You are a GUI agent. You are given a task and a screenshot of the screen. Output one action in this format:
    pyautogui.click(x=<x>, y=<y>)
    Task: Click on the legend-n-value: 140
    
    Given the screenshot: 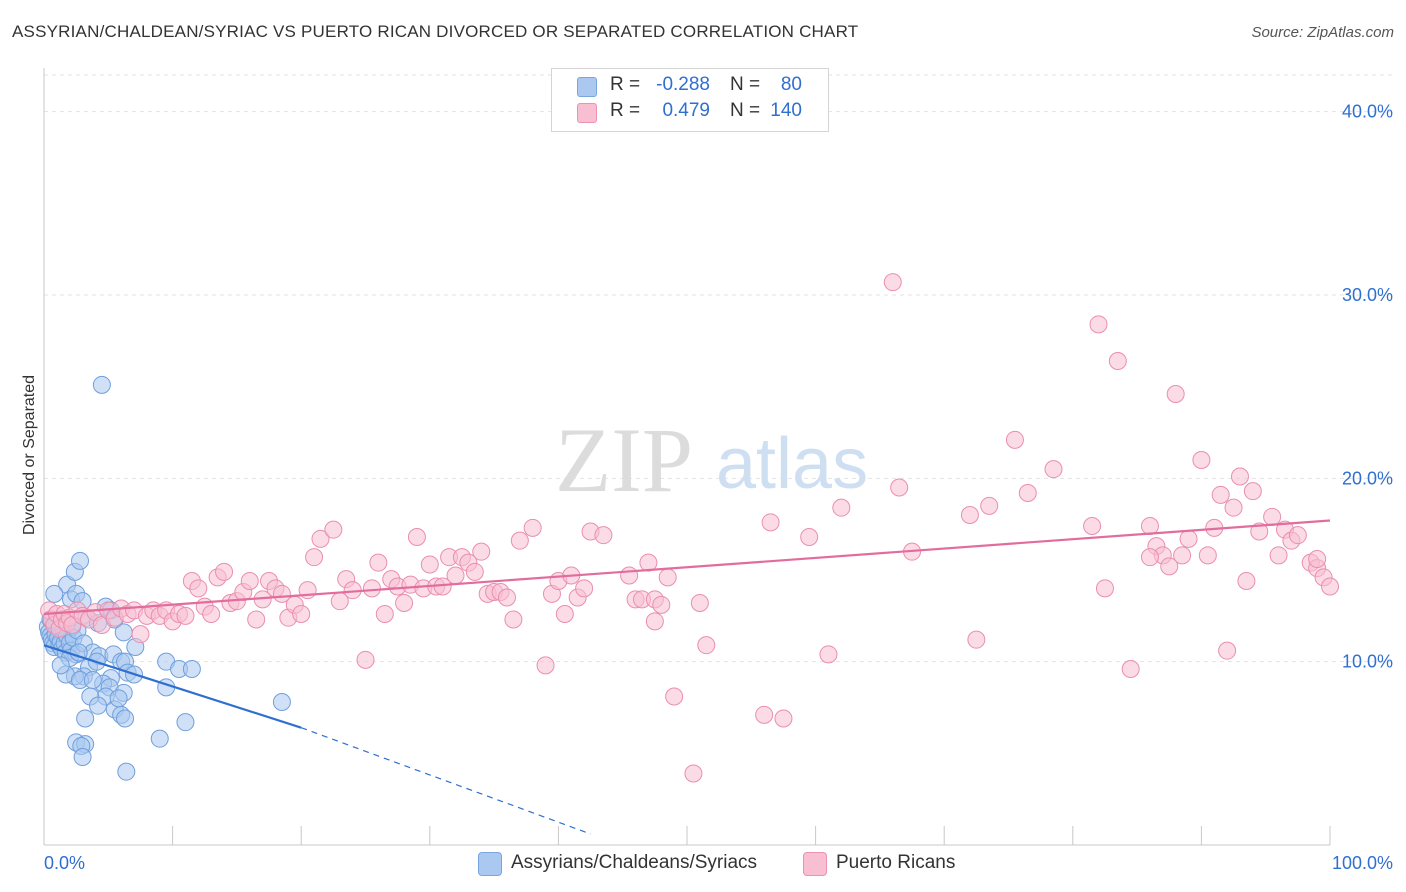 What is the action you would take?
    pyautogui.click(x=786, y=110)
    